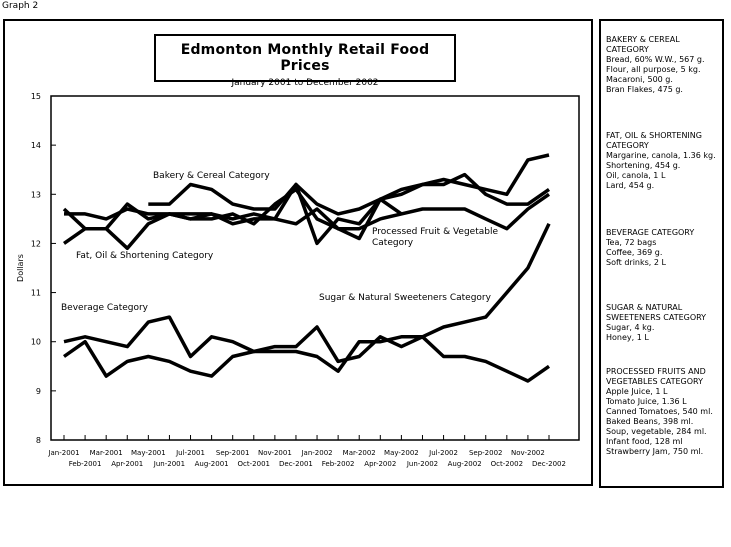 This screenshot has height=547, width=731. Describe the element at coordinates (654, 140) in the screenshot. I see `legend-heading: FAT, OIL & SHORTENING CATEGORY` at that location.